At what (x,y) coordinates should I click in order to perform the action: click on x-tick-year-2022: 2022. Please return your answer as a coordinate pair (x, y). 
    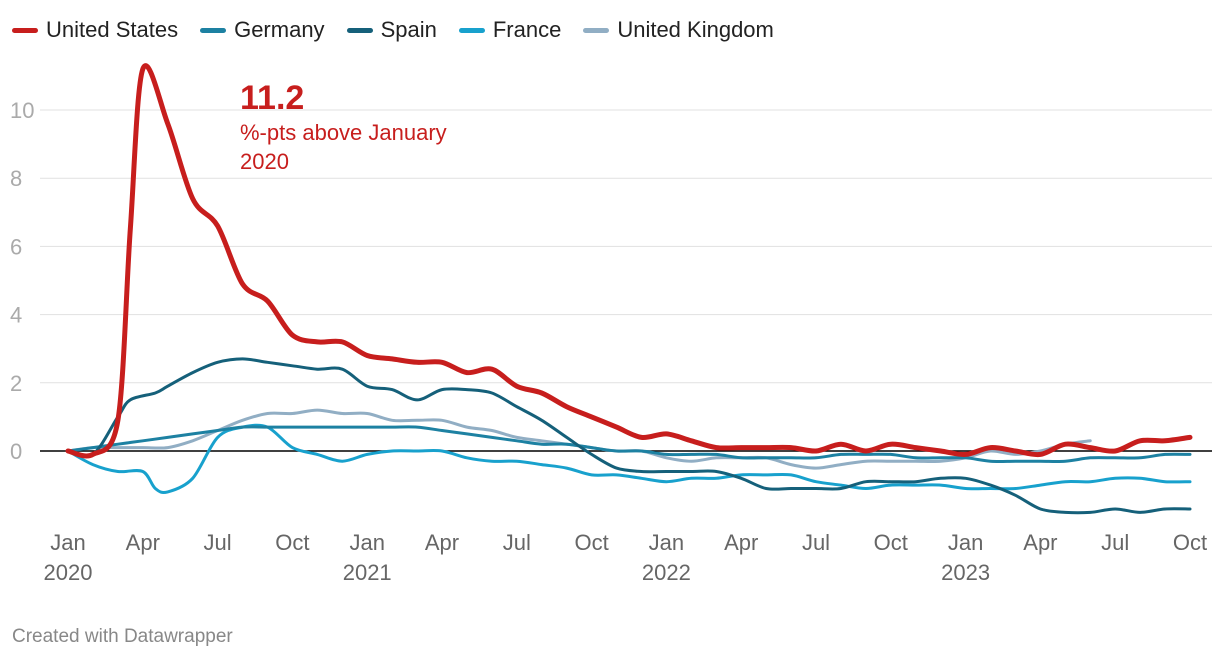
    Looking at the image, I should click on (666, 572).